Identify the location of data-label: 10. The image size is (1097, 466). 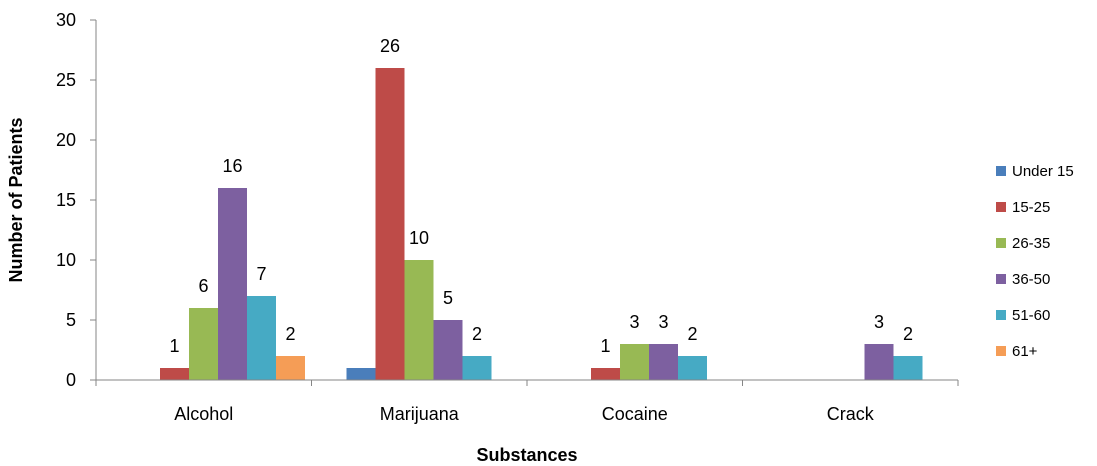
(419, 238).